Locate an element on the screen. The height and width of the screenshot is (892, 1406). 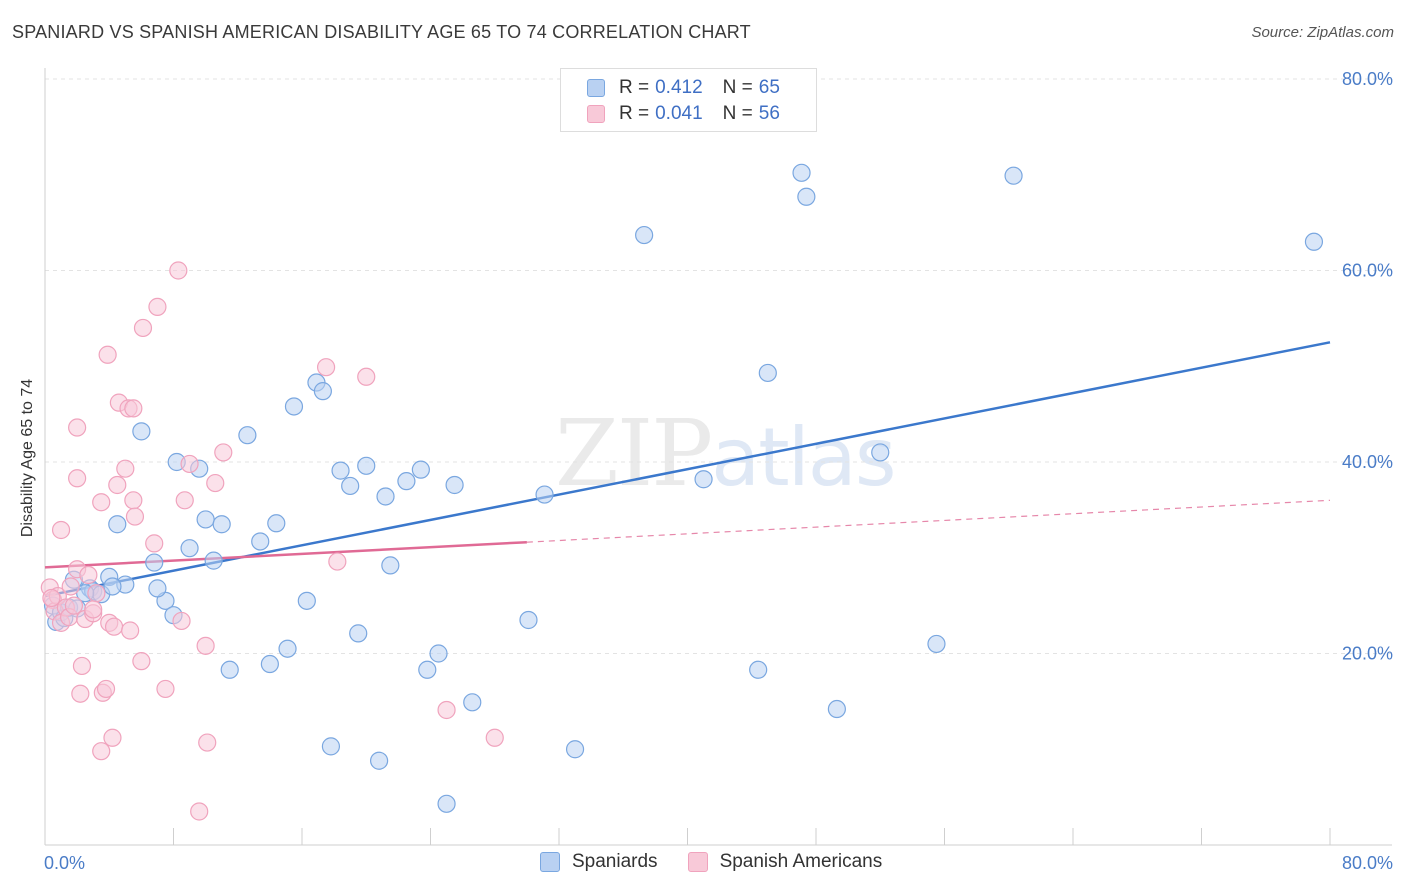
legend-item-spanish-americans: Spanish Americans is located at coordinates (785, 862).